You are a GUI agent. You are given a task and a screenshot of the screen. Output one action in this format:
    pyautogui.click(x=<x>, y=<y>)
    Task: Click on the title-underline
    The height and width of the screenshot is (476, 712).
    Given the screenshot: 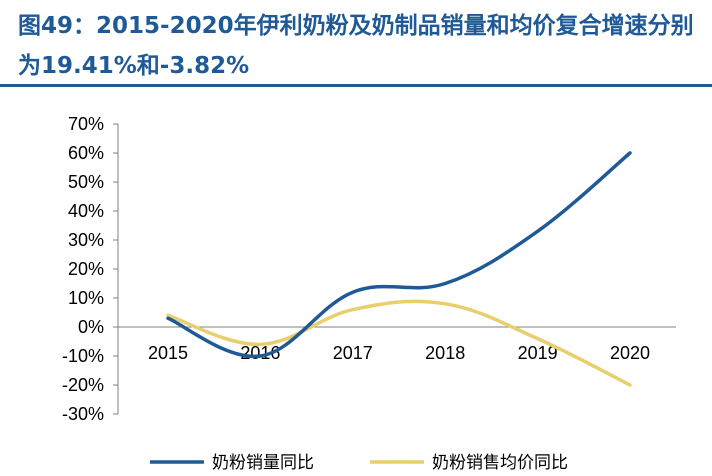 What is the action you would take?
    pyautogui.click(x=356, y=85)
    